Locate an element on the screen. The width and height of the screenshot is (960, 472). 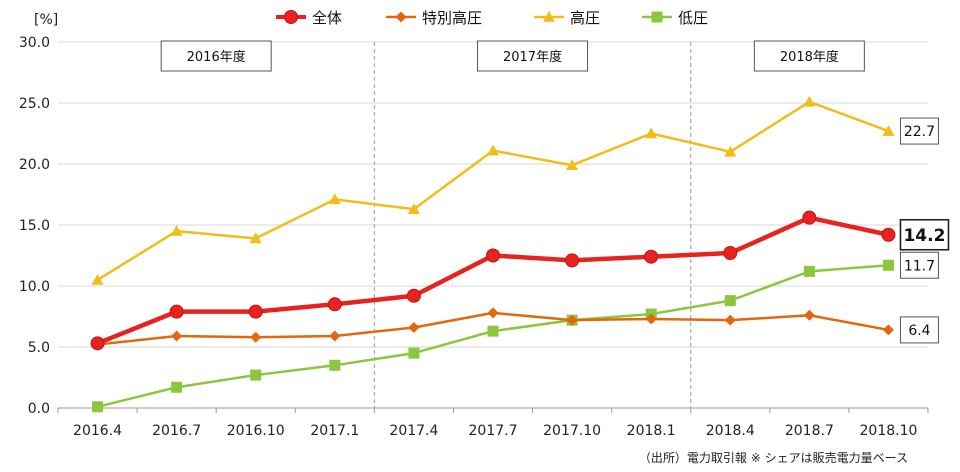
y-tick-label: 0.0 is located at coordinates (39, 409).